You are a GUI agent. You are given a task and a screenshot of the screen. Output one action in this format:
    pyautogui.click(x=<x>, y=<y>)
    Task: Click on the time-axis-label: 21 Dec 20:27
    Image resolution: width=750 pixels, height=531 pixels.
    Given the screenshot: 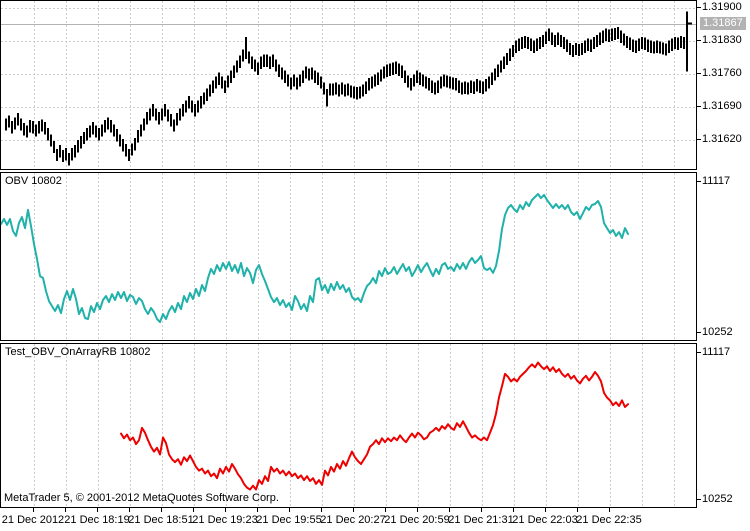 What is the action you would take?
    pyautogui.click(x=353, y=520)
    